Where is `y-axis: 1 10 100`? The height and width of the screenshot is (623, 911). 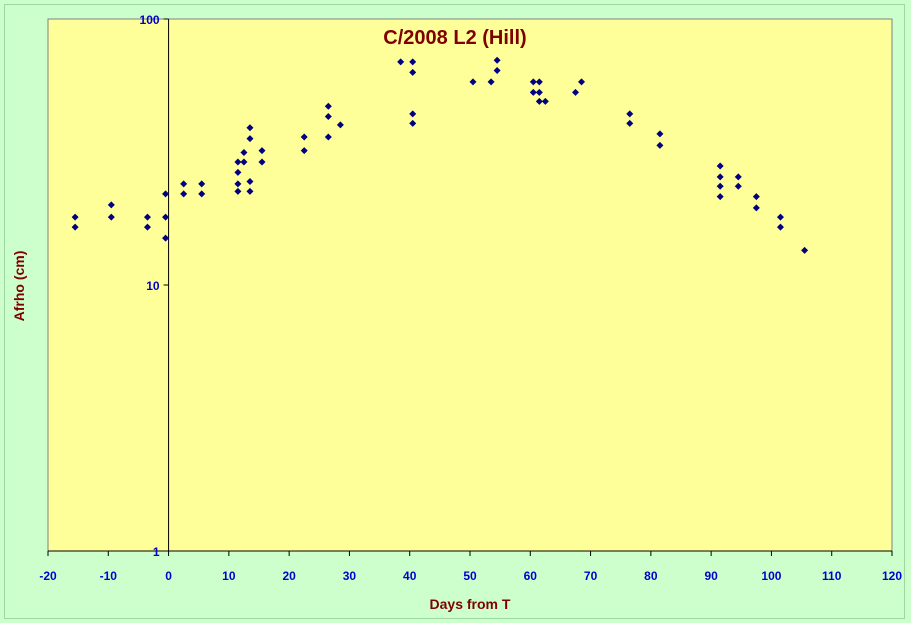 y-axis: 1 10 100 is located at coordinates (154, 286).